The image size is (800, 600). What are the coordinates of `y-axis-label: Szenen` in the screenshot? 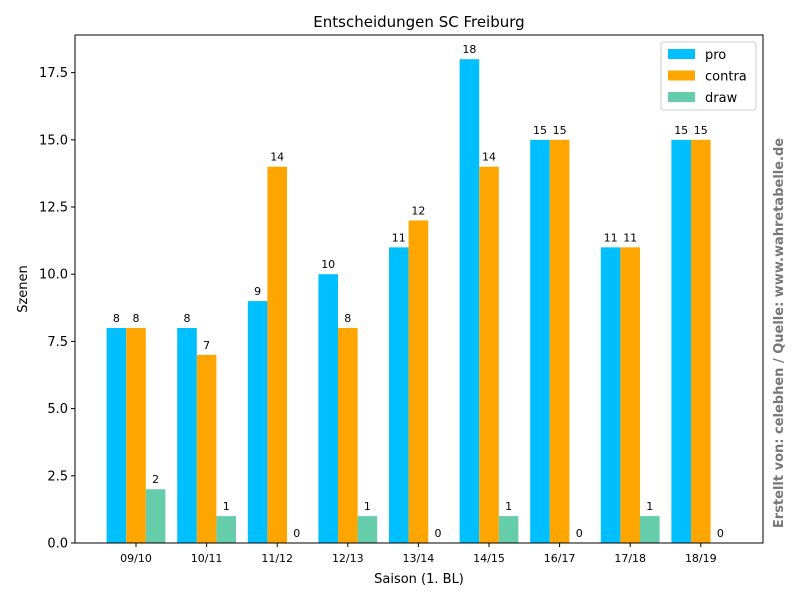 It's located at (23, 289).